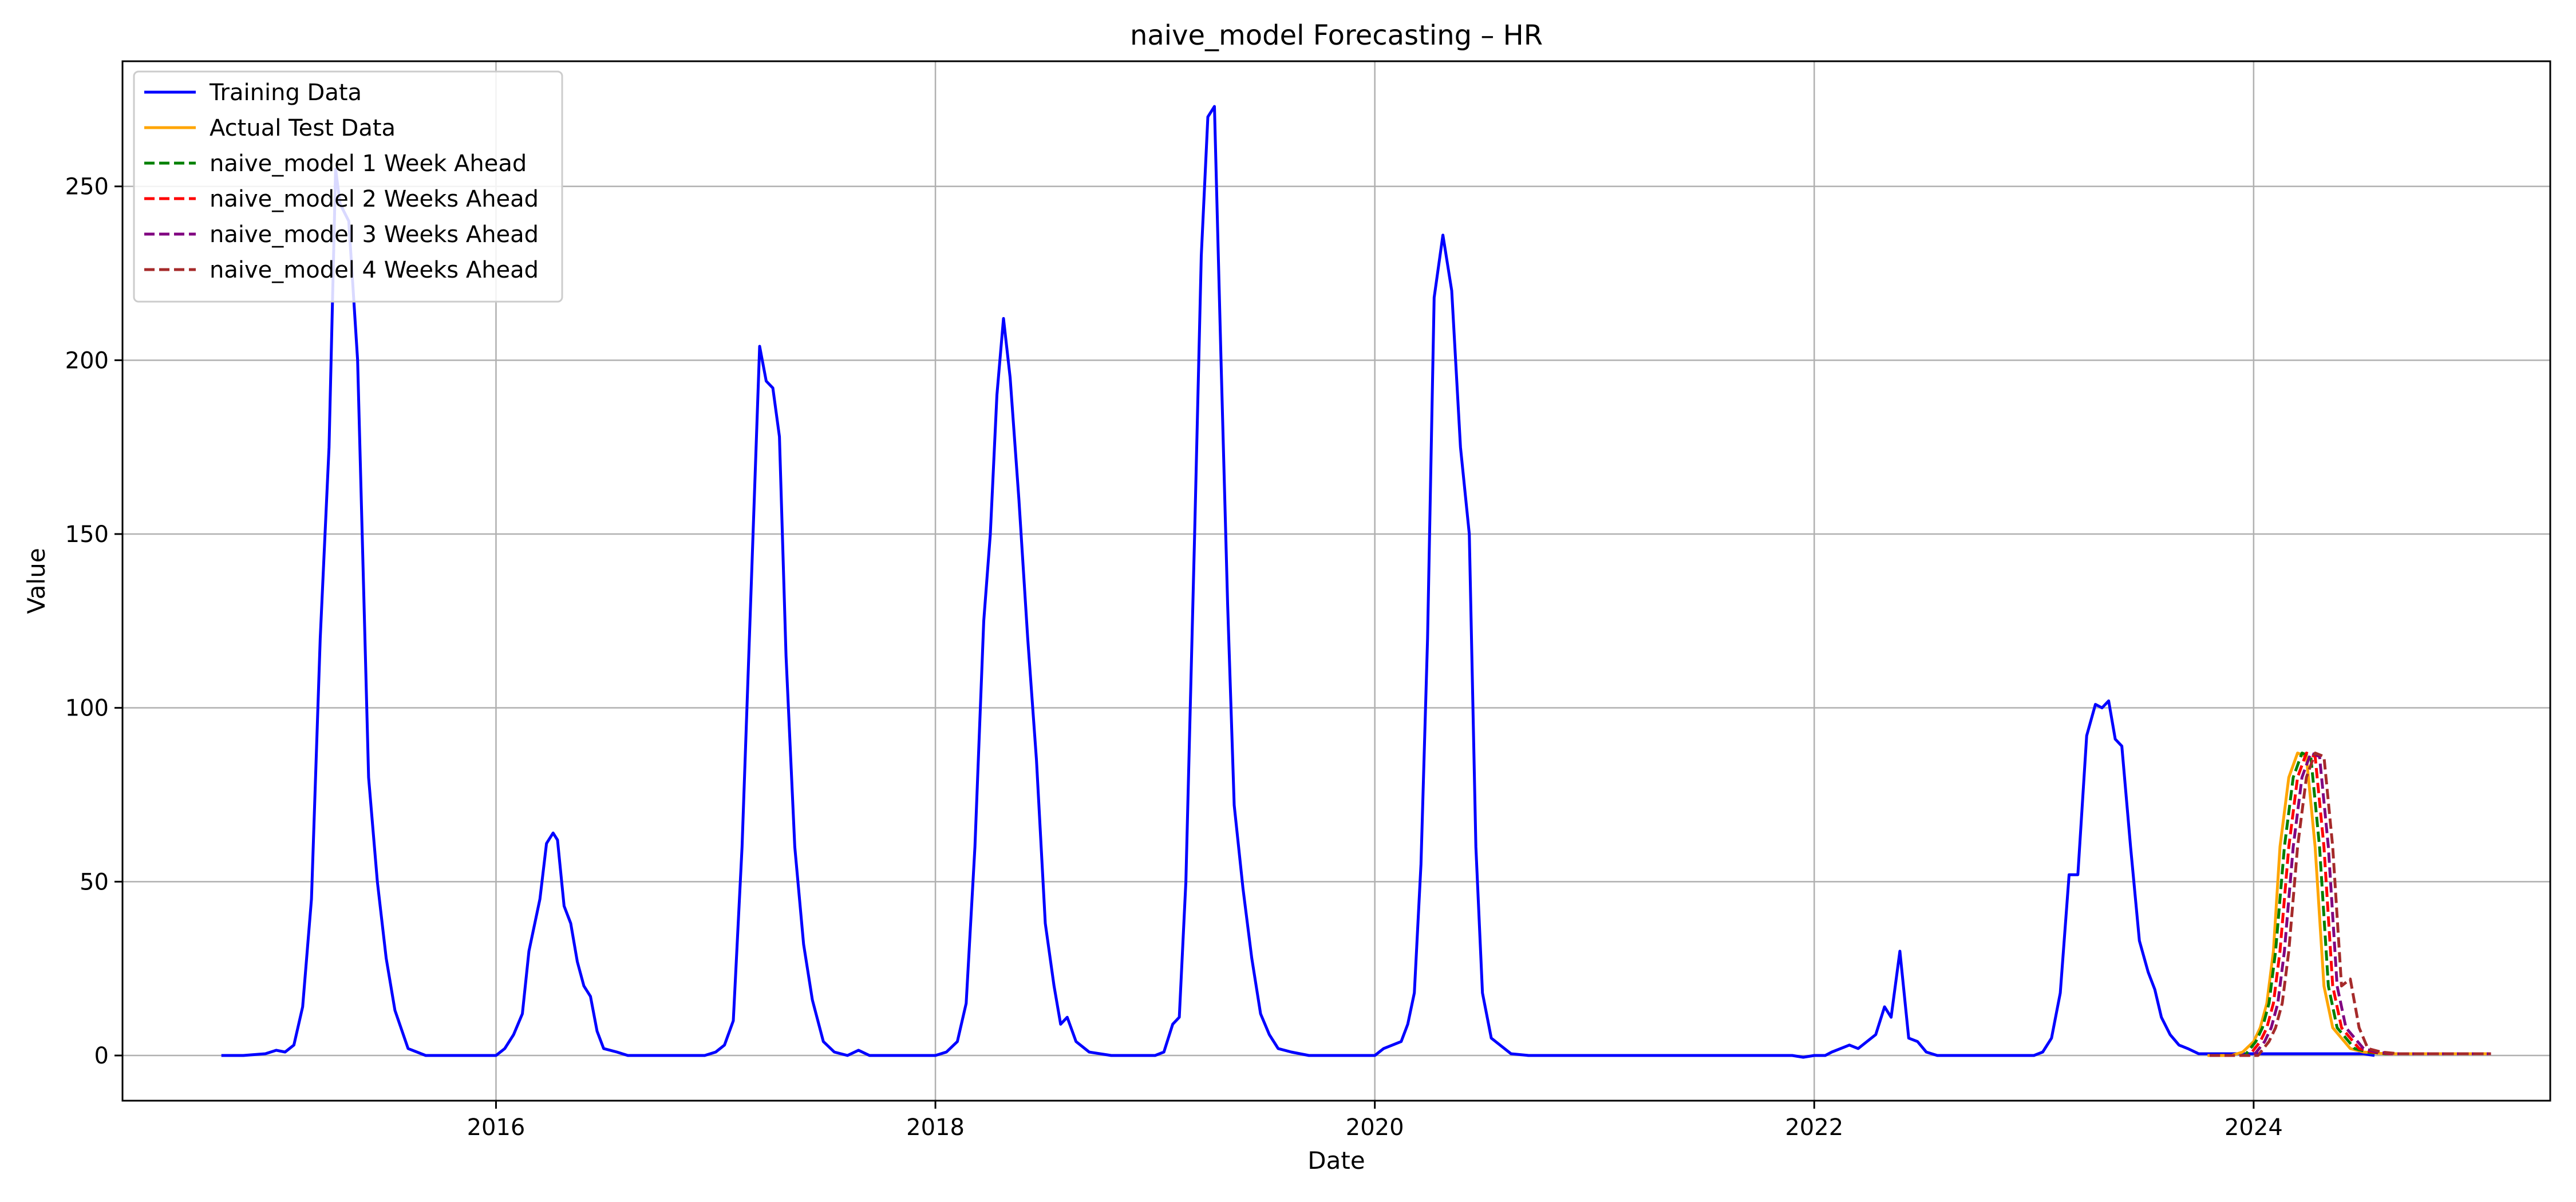 Image resolution: width=2576 pixels, height=1202 pixels. I want to click on legend-label: Training Data, so click(285, 93).